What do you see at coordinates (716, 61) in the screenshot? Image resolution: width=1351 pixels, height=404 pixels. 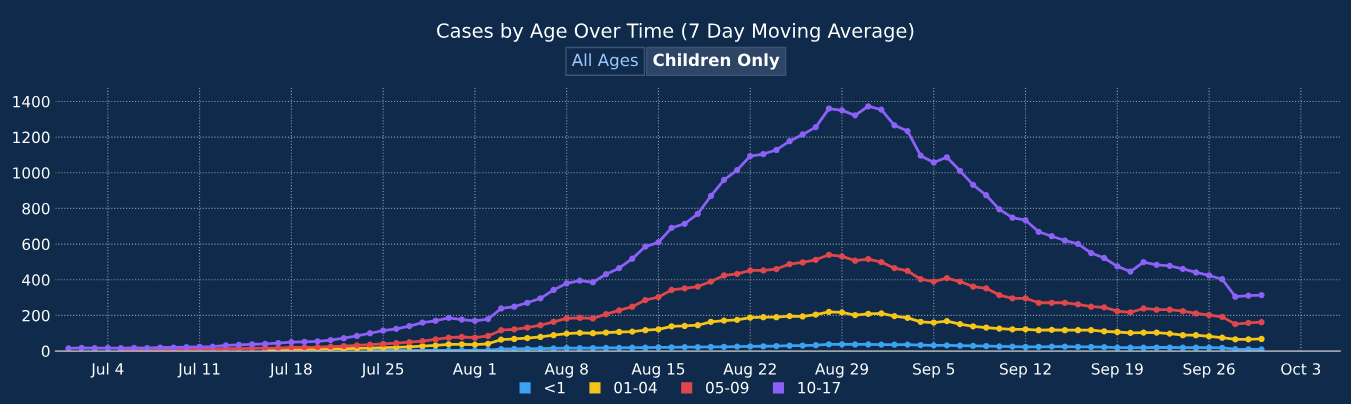 I see `text: Children Only` at bounding box center [716, 61].